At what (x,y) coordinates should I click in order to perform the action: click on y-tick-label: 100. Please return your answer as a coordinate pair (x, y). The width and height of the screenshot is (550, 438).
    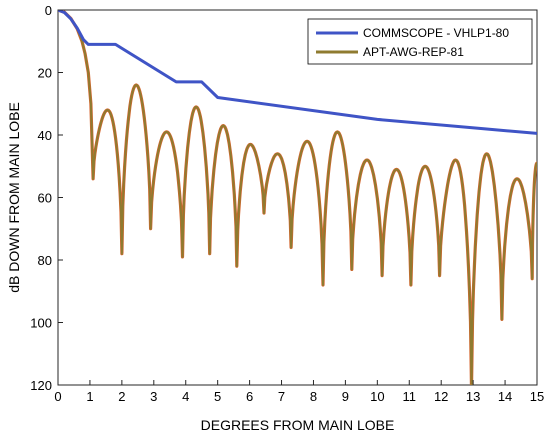
    Looking at the image, I should click on (41, 323).